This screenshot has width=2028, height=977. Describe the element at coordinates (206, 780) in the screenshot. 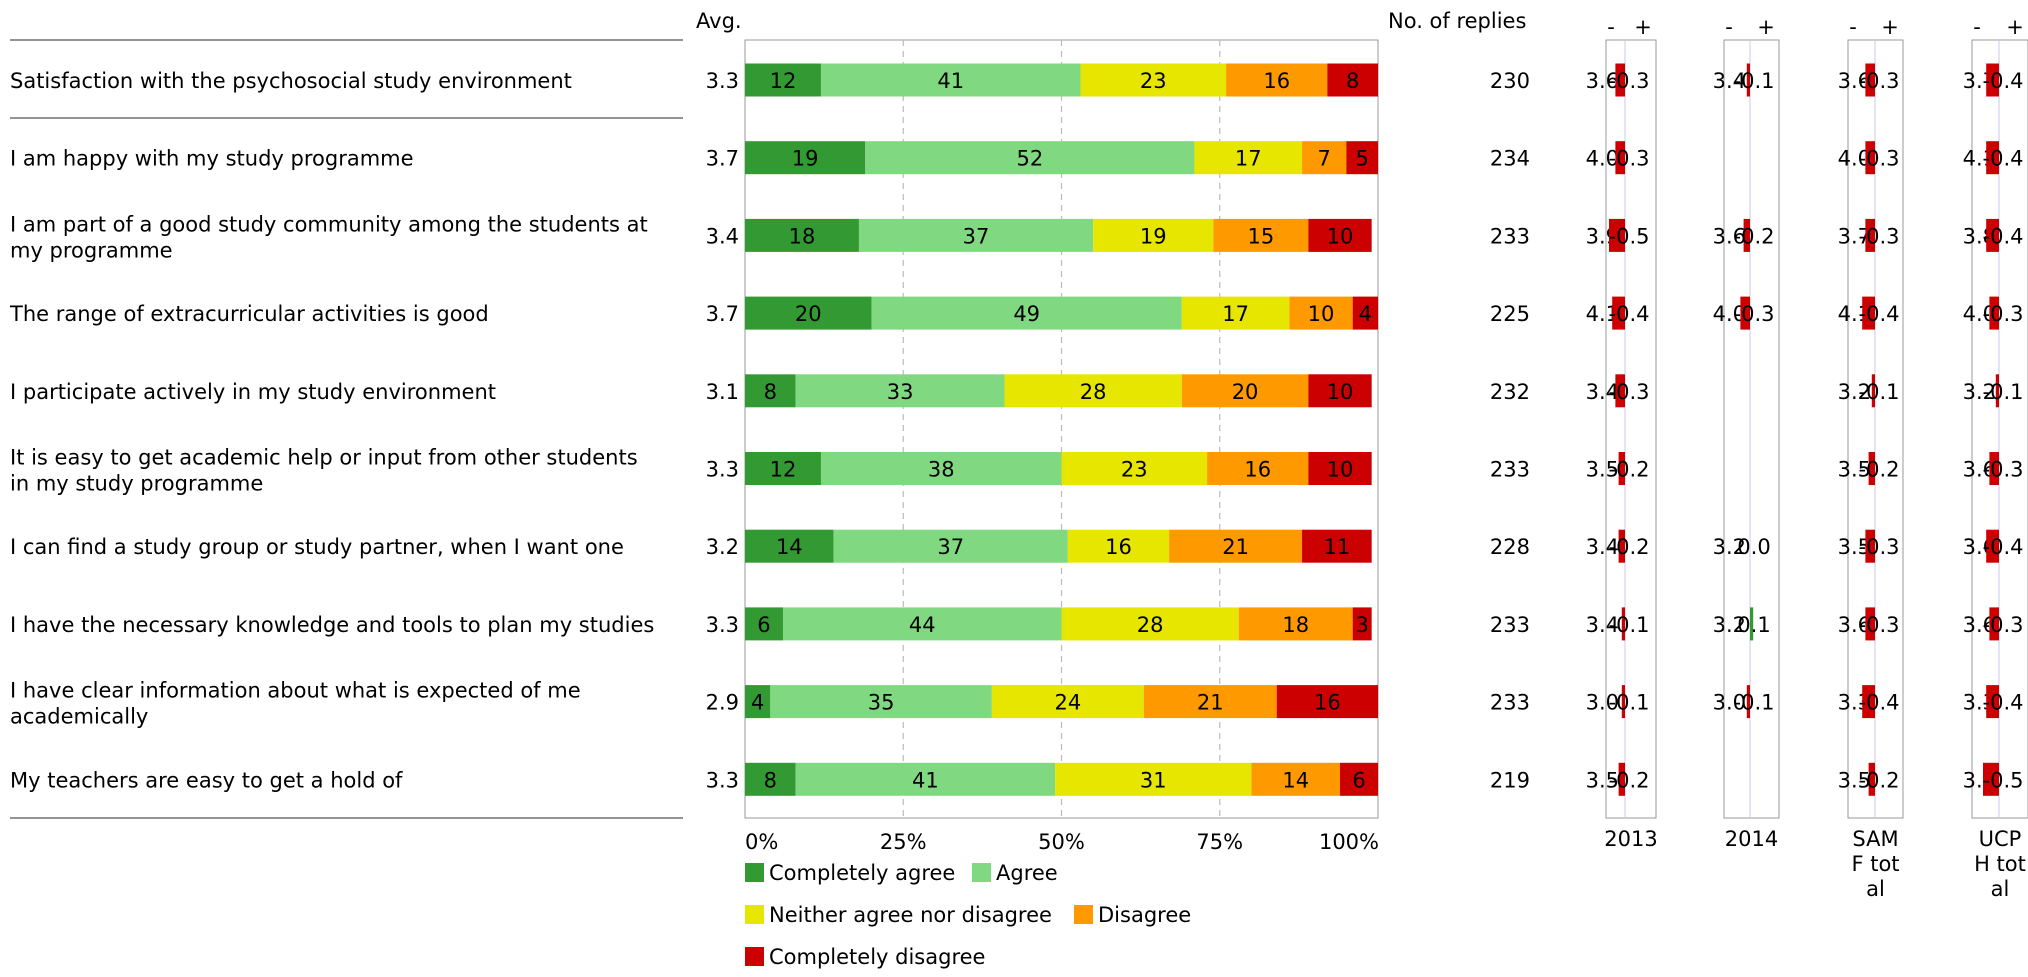

I see `question-label: My teachers are easy to get a hold of` at that location.